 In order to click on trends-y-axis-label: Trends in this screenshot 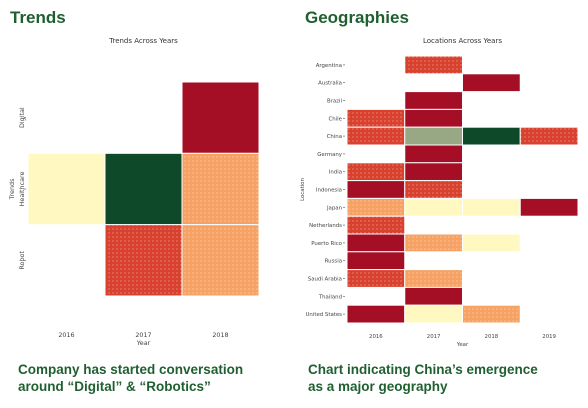, I will do `click(12, 189)`.